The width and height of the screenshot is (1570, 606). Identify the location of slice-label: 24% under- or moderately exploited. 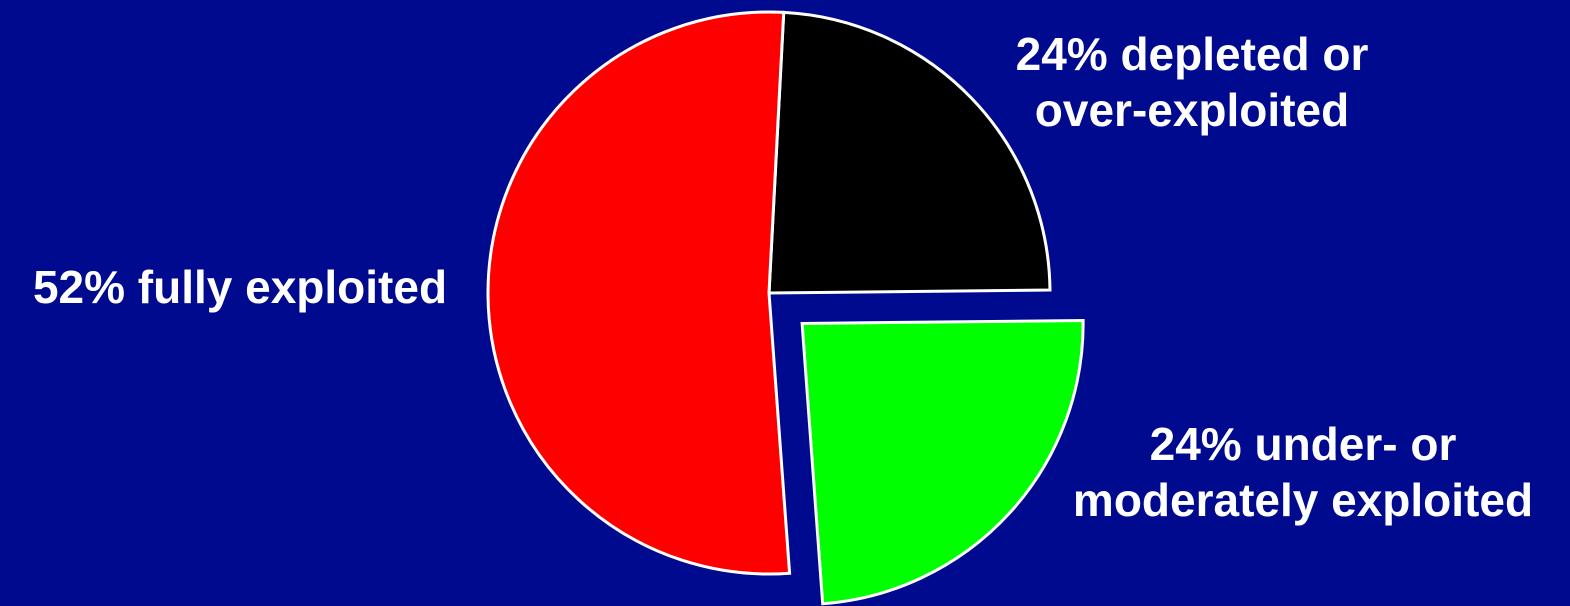
(1303, 472).